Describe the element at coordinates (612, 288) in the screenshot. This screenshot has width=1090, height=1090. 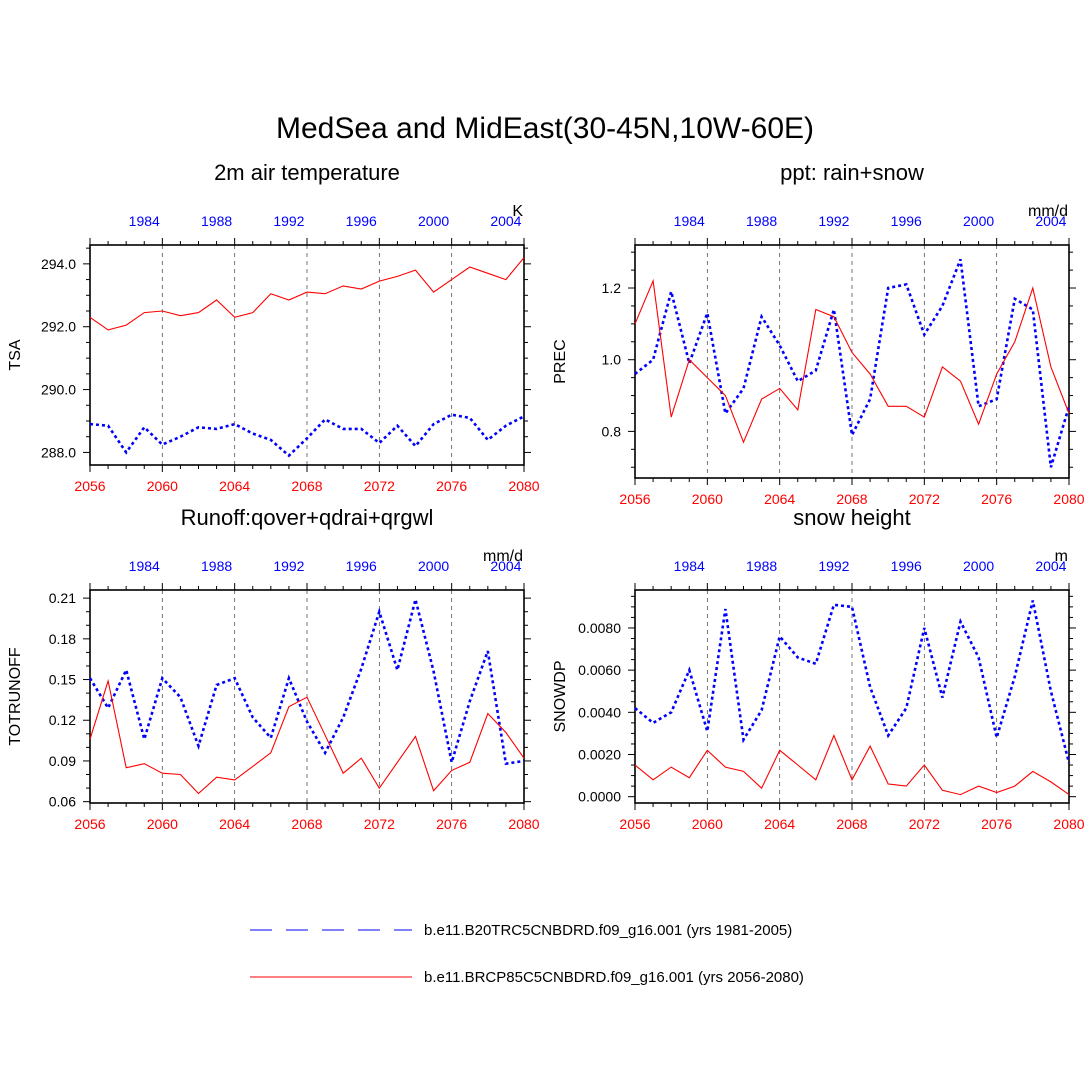
I see `y-tick-label: 1.2` at that location.